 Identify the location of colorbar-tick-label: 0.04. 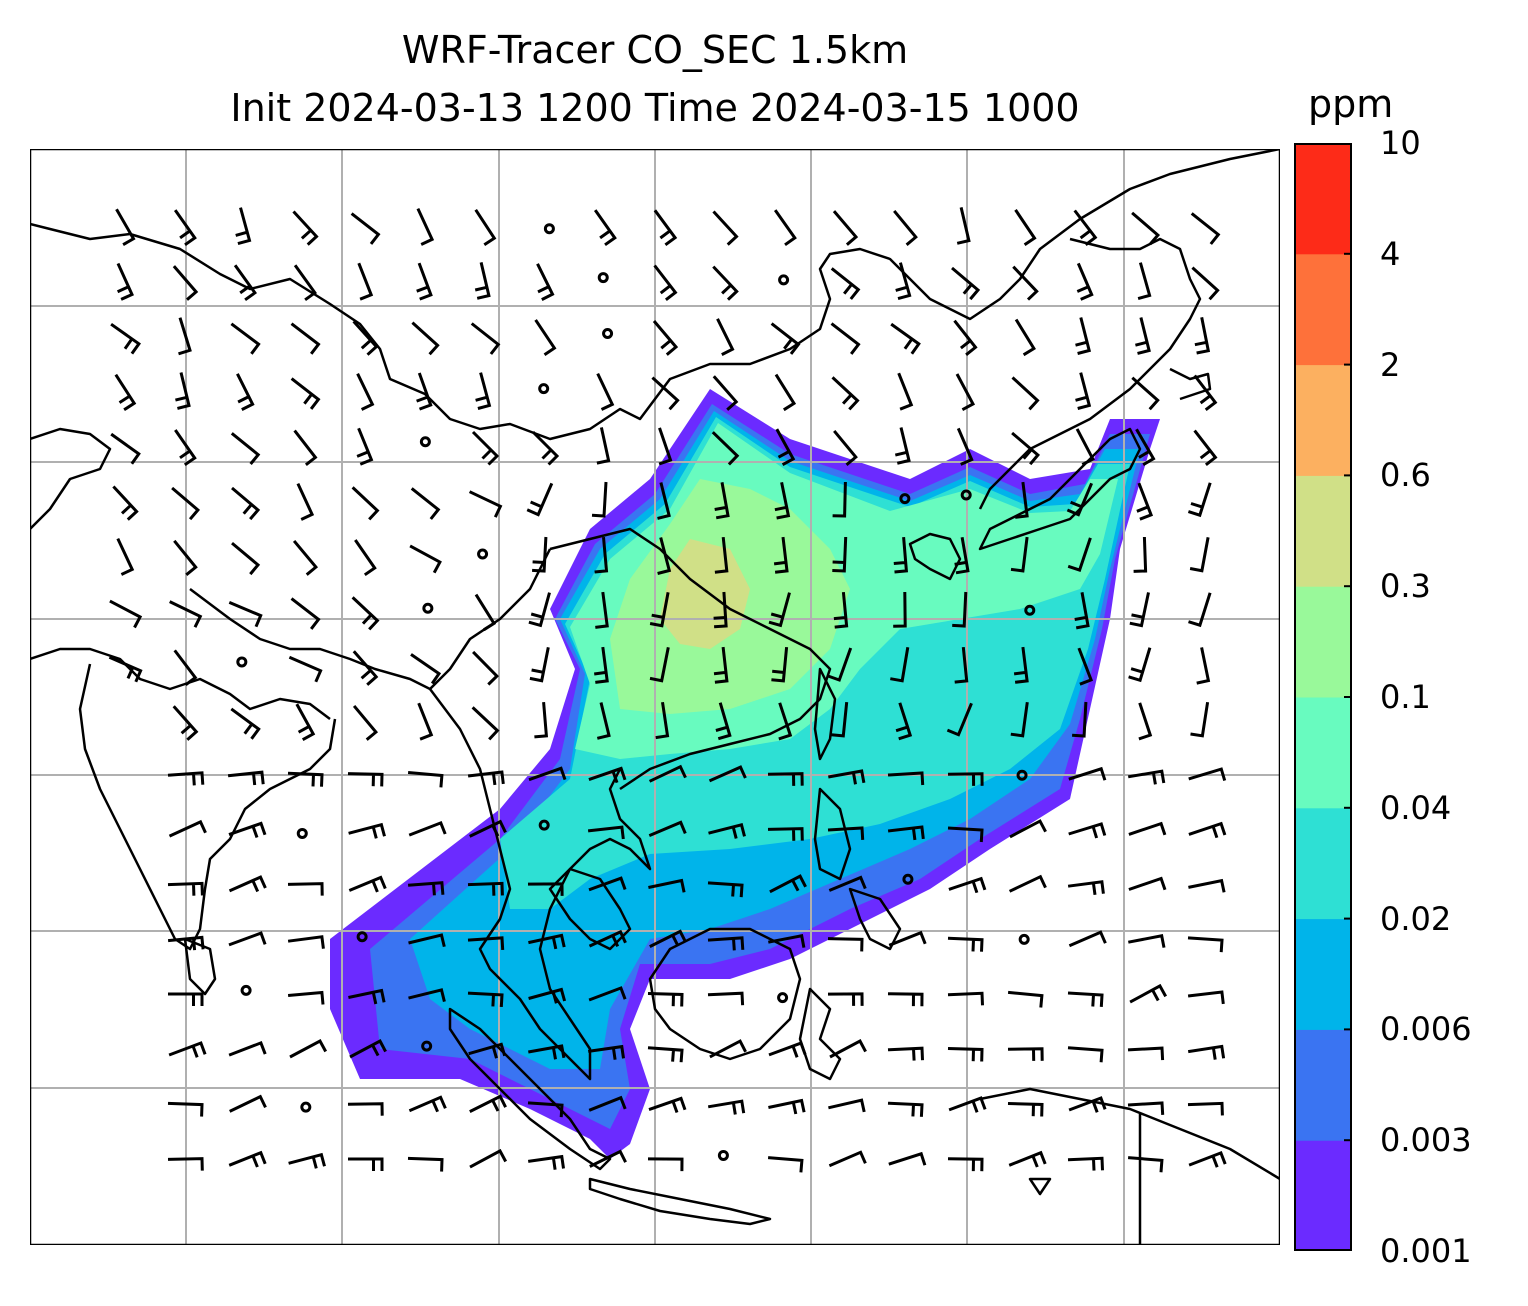
(1416, 807).